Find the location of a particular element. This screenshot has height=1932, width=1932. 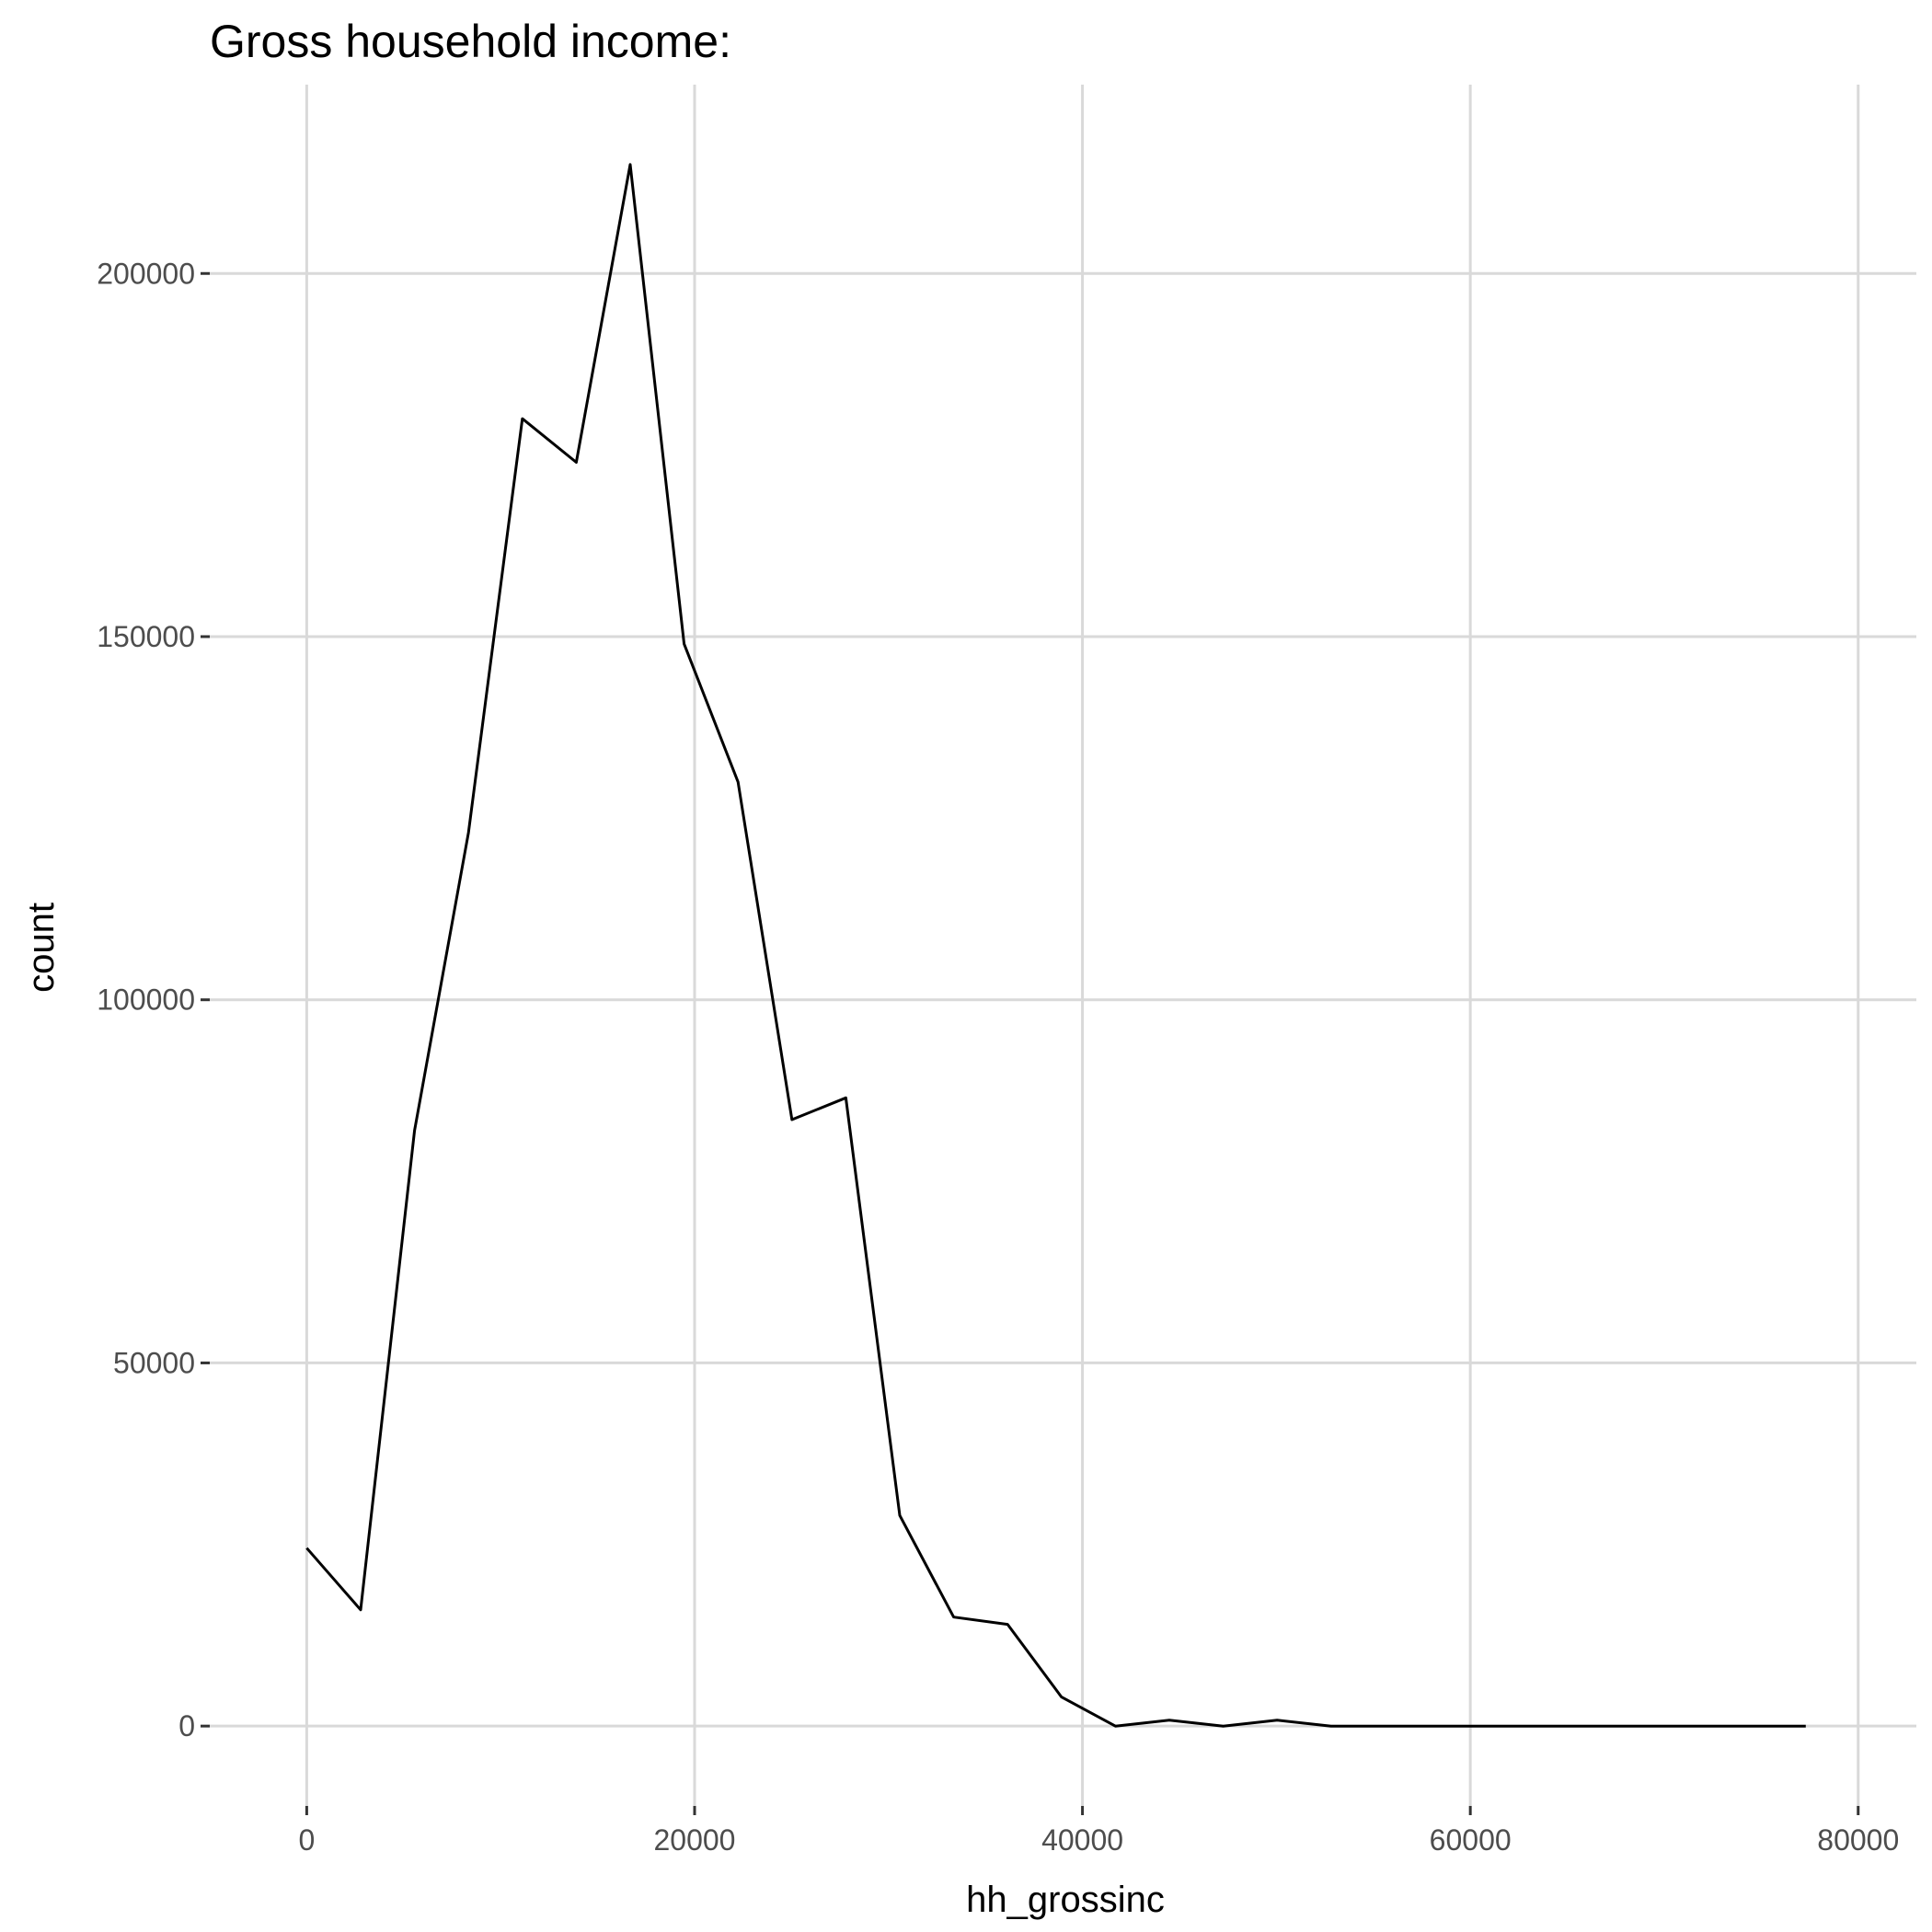

y-tick-label: 200000 is located at coordinates (146, 273).